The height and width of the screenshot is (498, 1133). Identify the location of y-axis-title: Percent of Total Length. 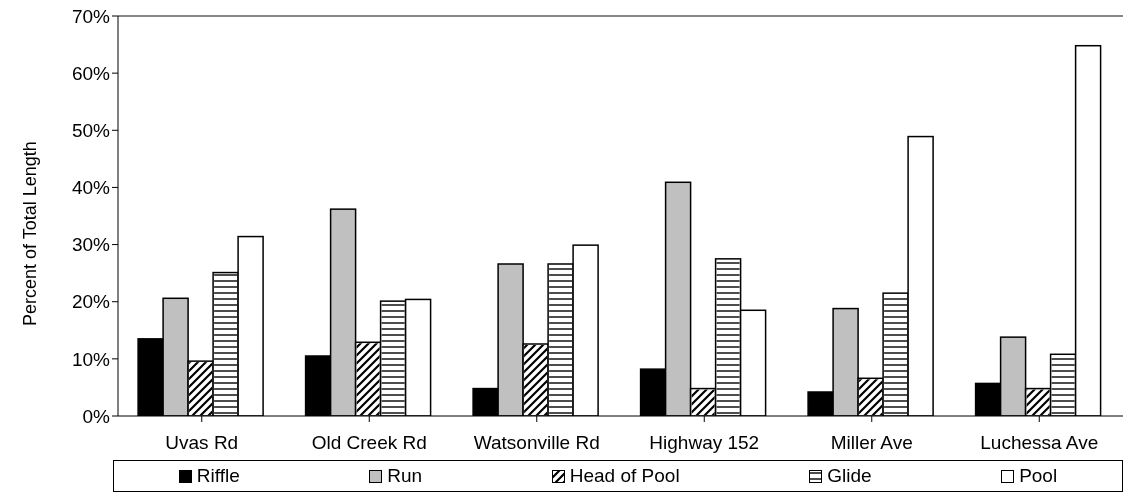
(30, 233).